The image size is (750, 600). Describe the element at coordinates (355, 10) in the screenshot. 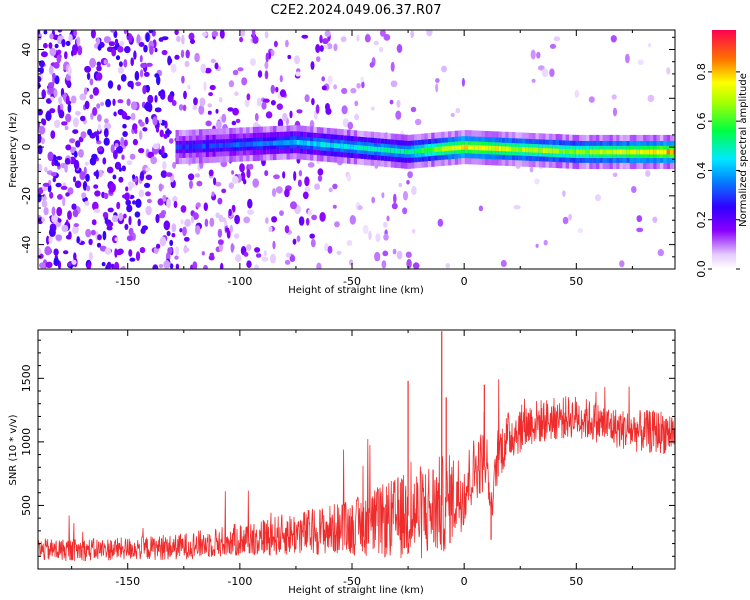

I see `figure-title: C2E2.2024.049.06.37.R07` at that location.